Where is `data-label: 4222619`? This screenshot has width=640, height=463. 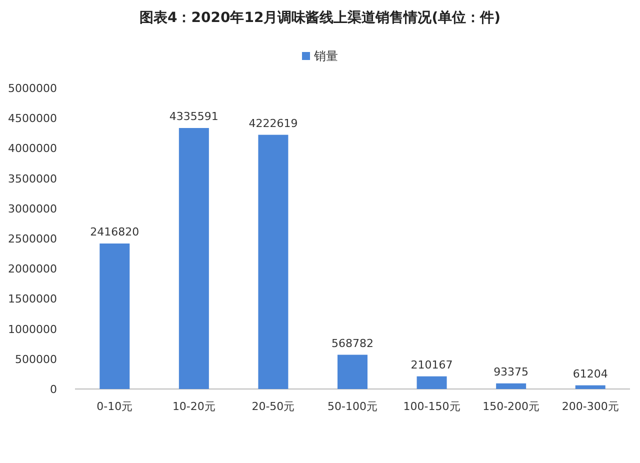 data-label: 4222619 is located at coordinates (273, 123).